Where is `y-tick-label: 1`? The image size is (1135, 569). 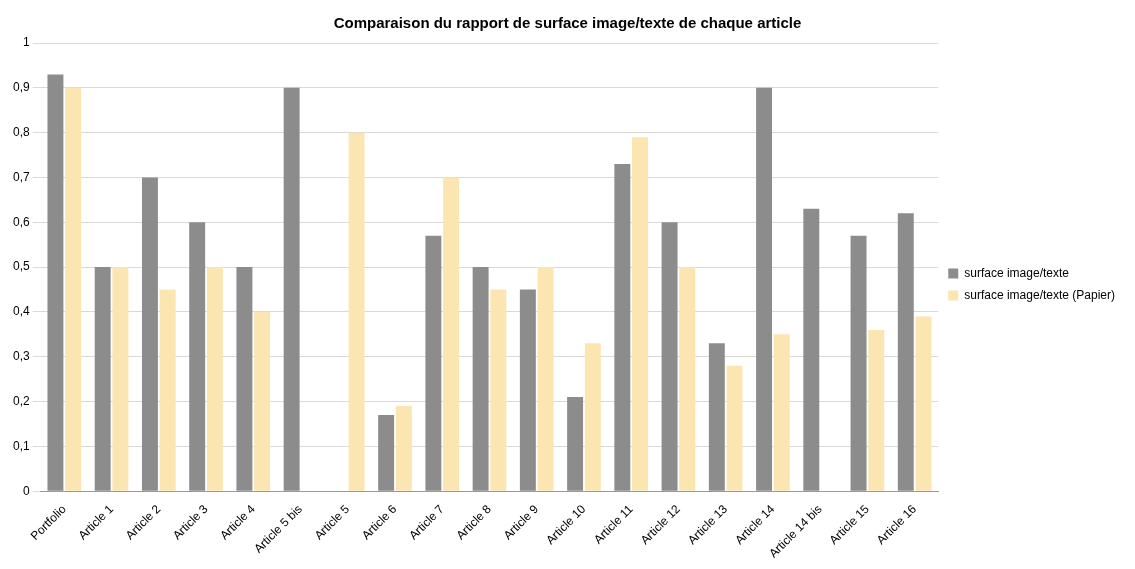 y-tick-label: 1 is located at coordinates (26, 42).